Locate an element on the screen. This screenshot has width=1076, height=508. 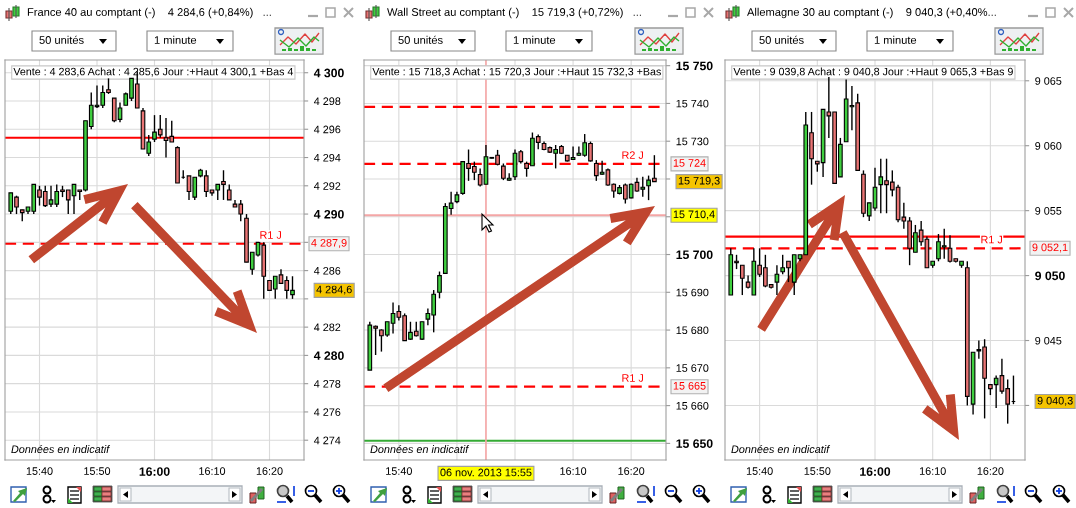
y-tick-label: 4 298 is located at coordinates (327, 101).